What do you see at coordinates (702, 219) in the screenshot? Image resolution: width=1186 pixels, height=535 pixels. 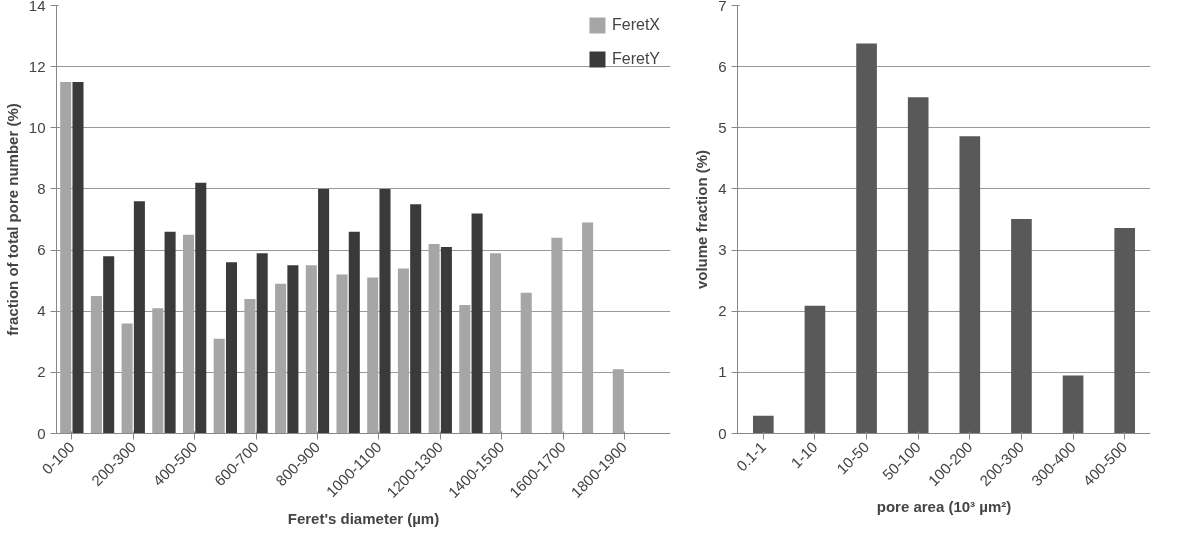 I see `y-axis-title: volume fraction (%)` at bounding box center [702, 219].